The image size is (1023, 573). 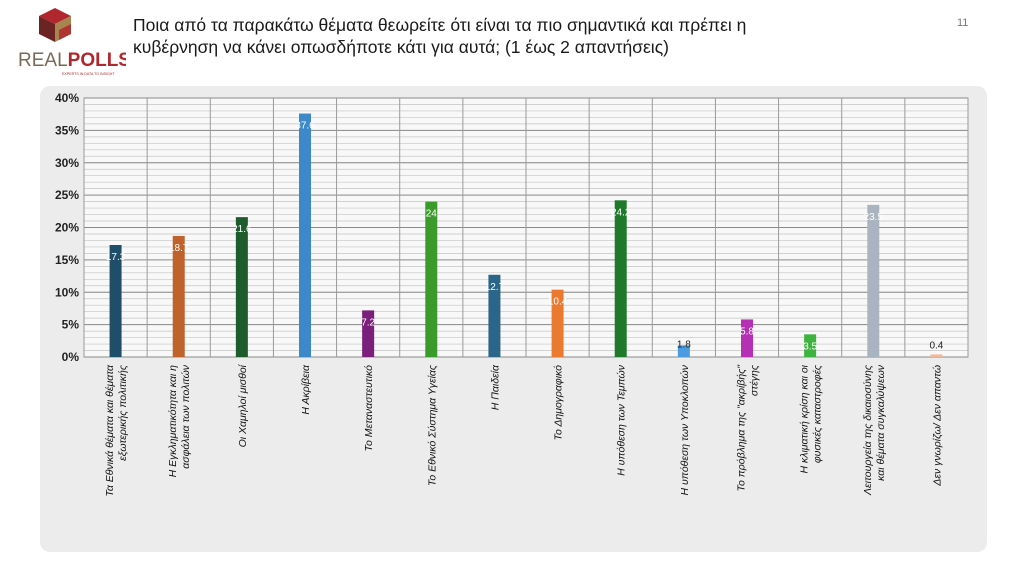 What do you see at coordinates (67, 228) in the screenshot?
I see `y-tick-label: 20%` at bounding box center [67, 228].